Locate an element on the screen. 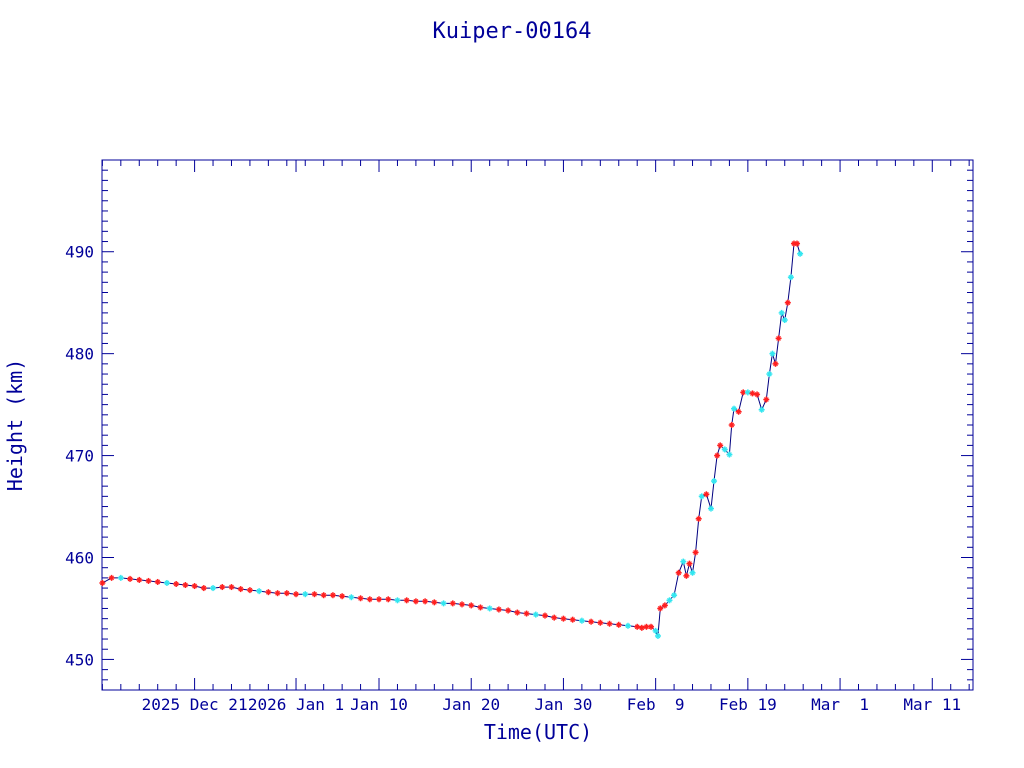 Image resolution: width=1024 pixels, height=768 pixels. x-tick-label: Feb 19 is located at coordinates (748, 704).